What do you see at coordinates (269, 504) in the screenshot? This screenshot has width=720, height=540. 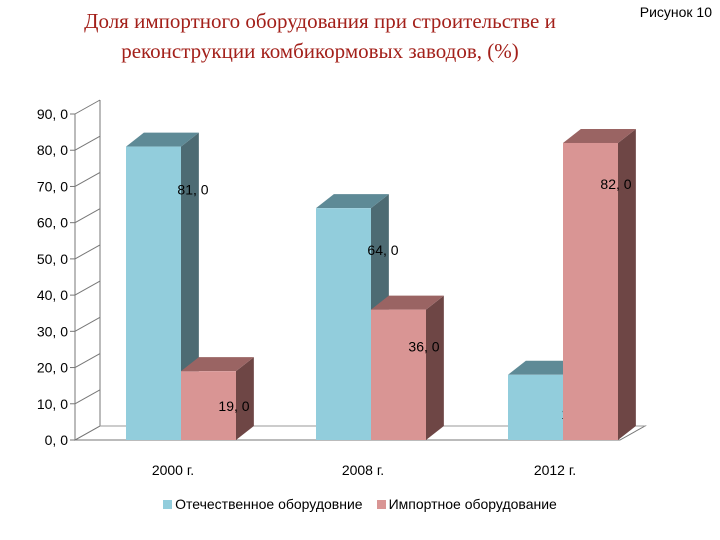 I see `legend-label-domestic: Отечественное оборудовние` at bounding box center [269, 504].